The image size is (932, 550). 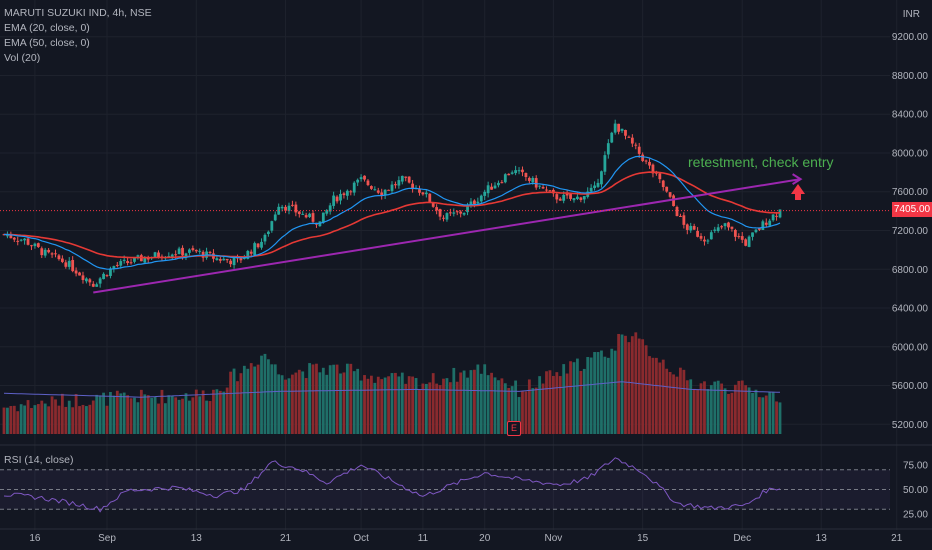 I want to click on time-tick-label: 16, so click(x=35, y=538).